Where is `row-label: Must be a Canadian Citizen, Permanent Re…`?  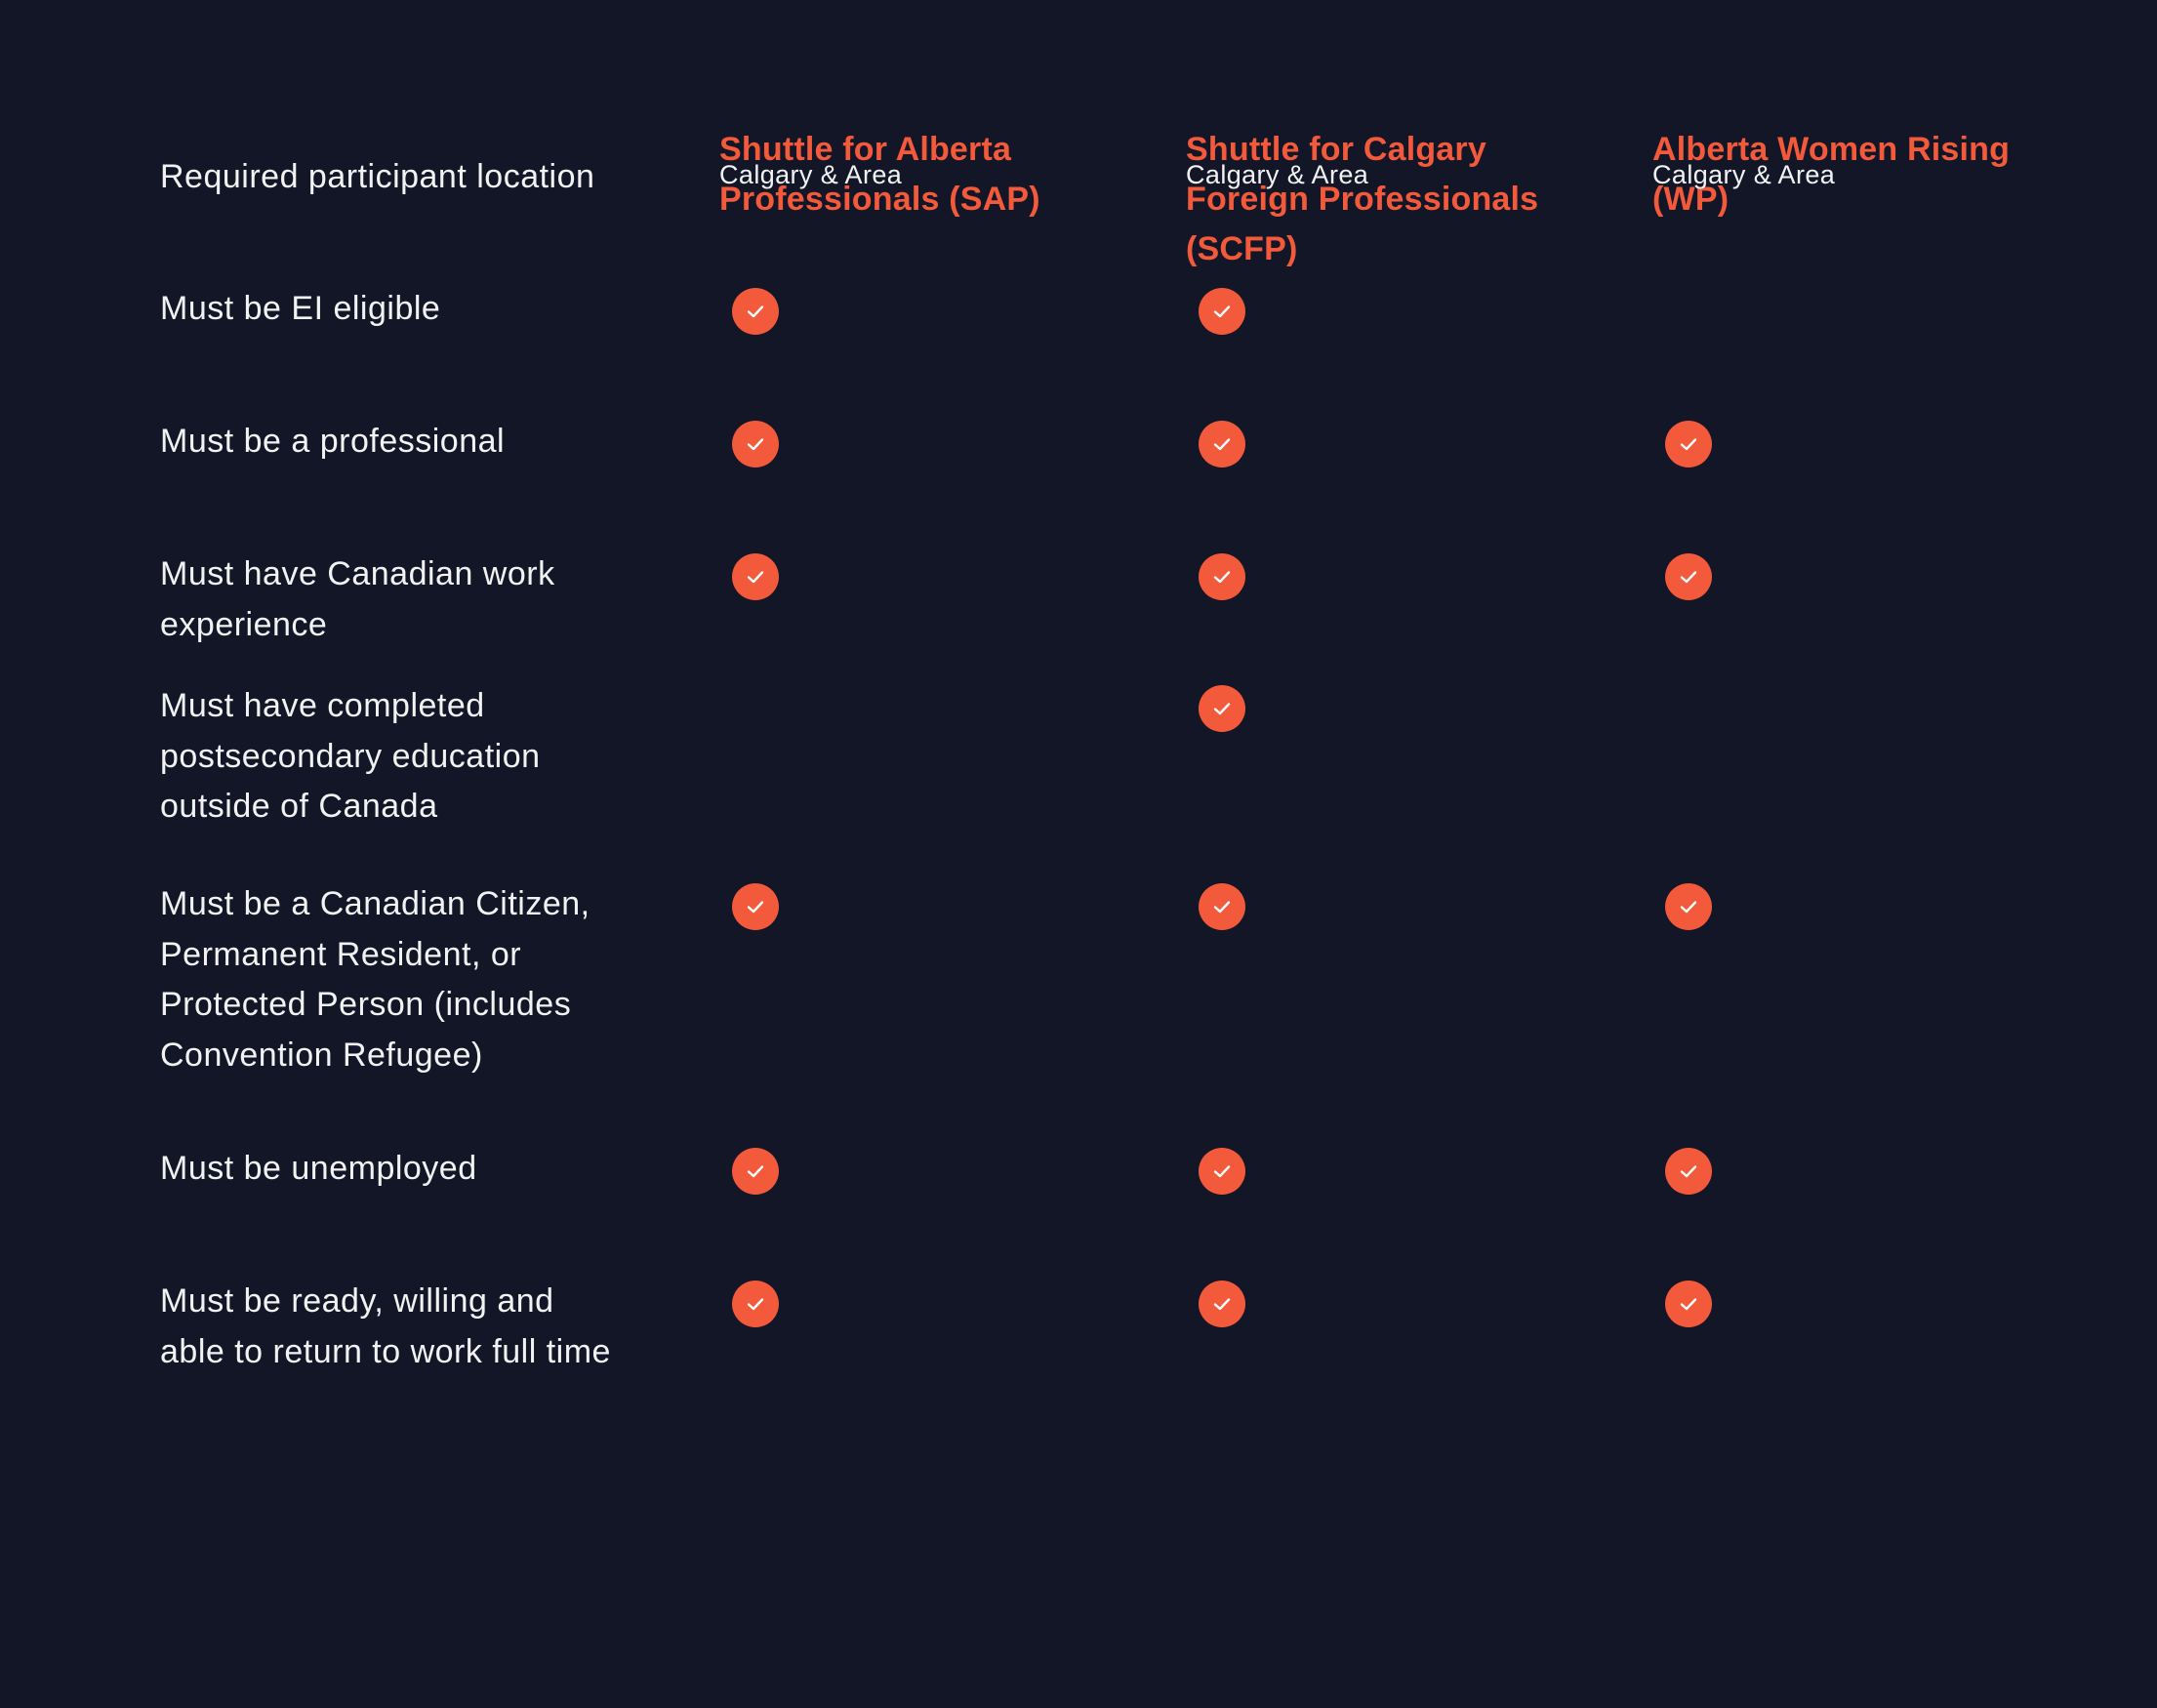
row-label: Must be a Canadian Citizen, Permanent Re… is located at coordinates (375, 979).